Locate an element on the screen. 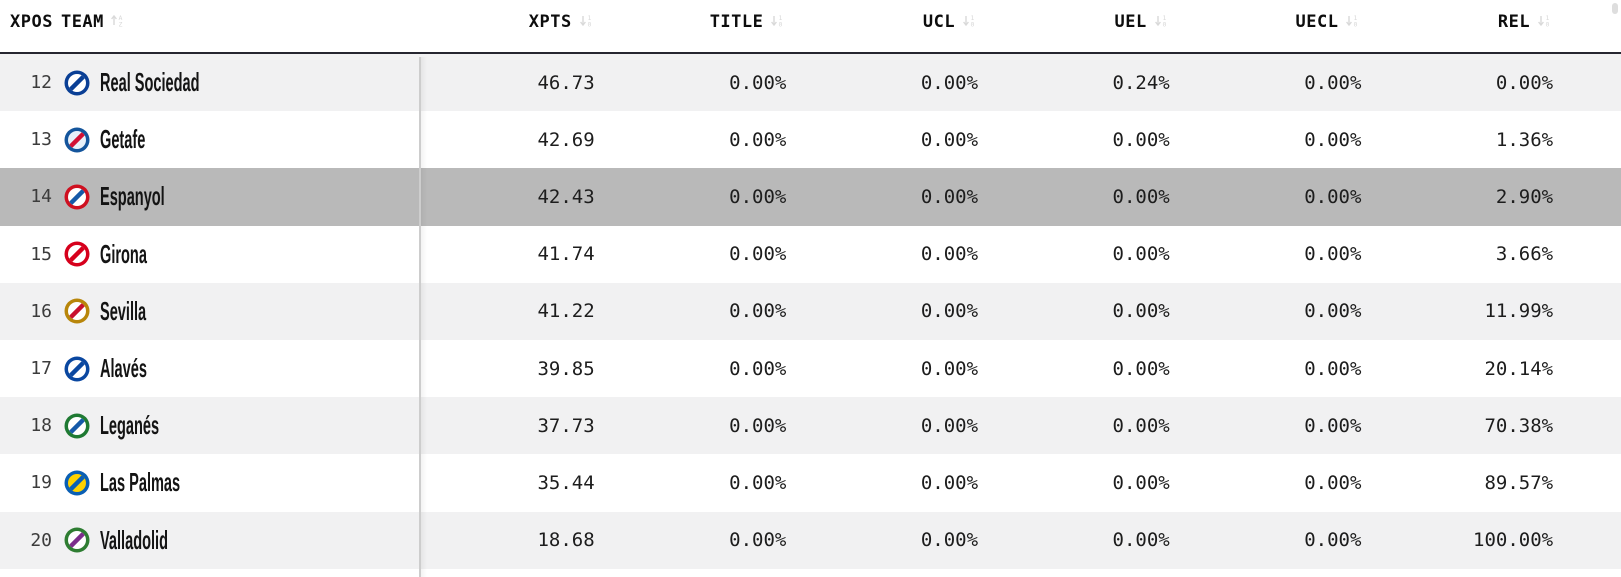  cell-xpos: 16 is located at coordinates (41, 311).